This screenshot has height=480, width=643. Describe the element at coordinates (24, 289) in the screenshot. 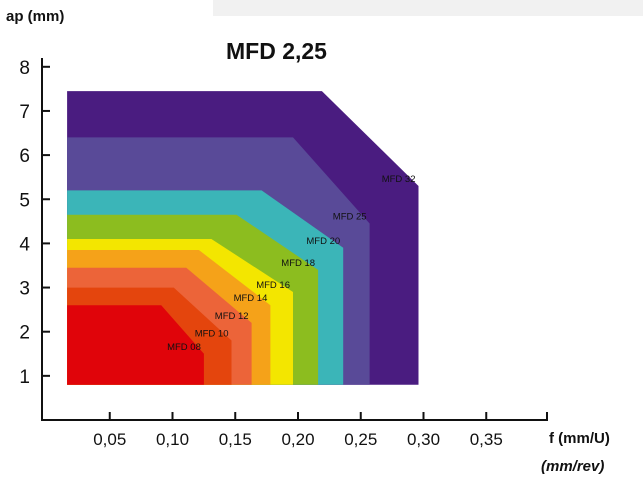

I see `y-tick-label: 3` at that location.